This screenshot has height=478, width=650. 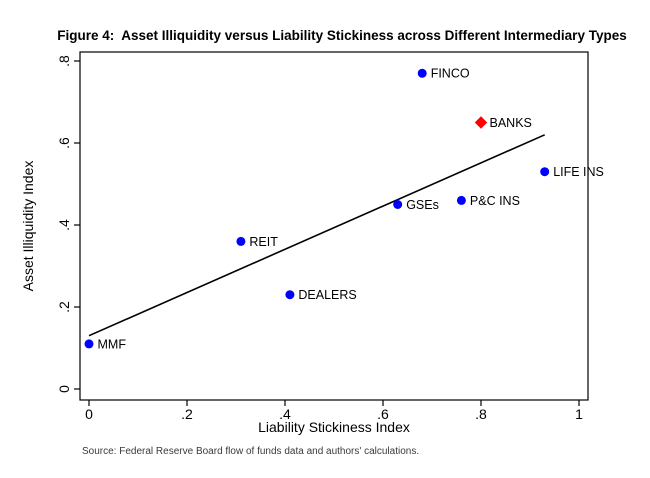 I want to click on x-tick-label-0: 0, so click(x=89, y=414).